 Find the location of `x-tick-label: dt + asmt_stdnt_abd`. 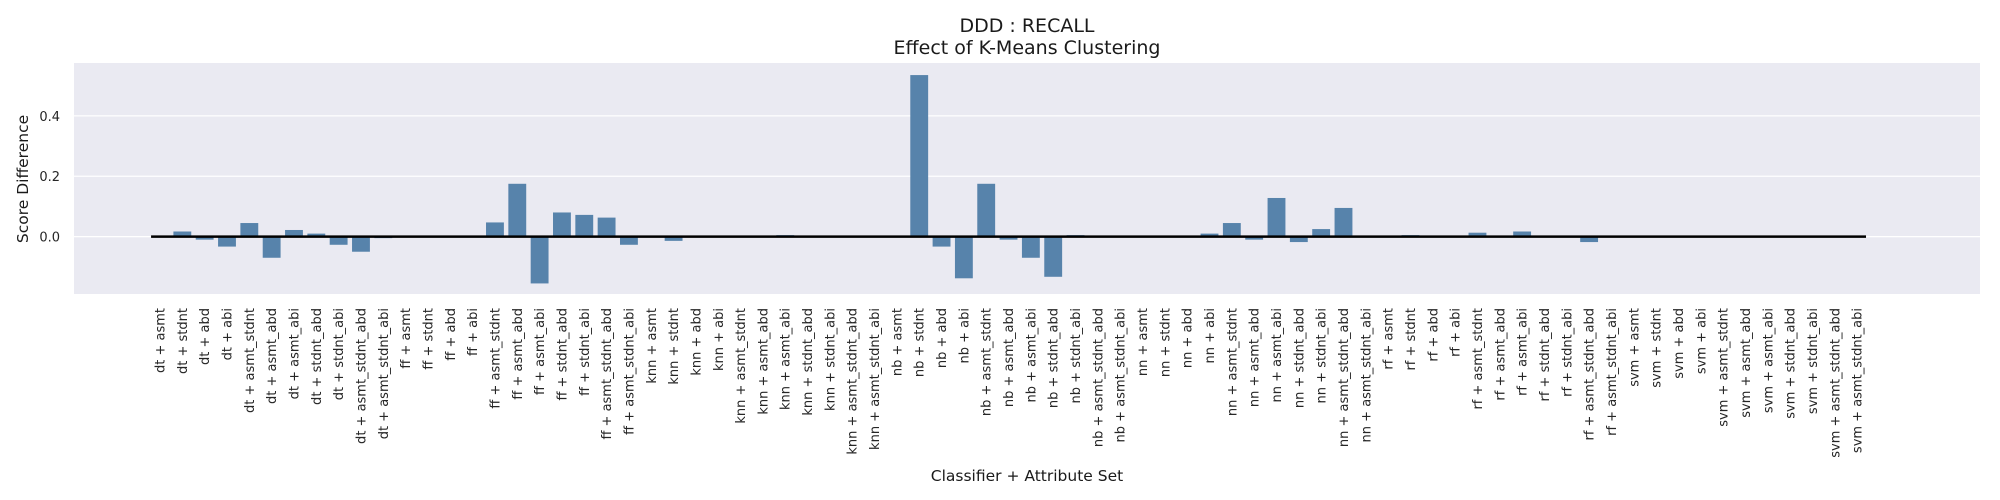

x-tick-label: dt + asmt_stdnt_abd is located at coordinates (361, 376).